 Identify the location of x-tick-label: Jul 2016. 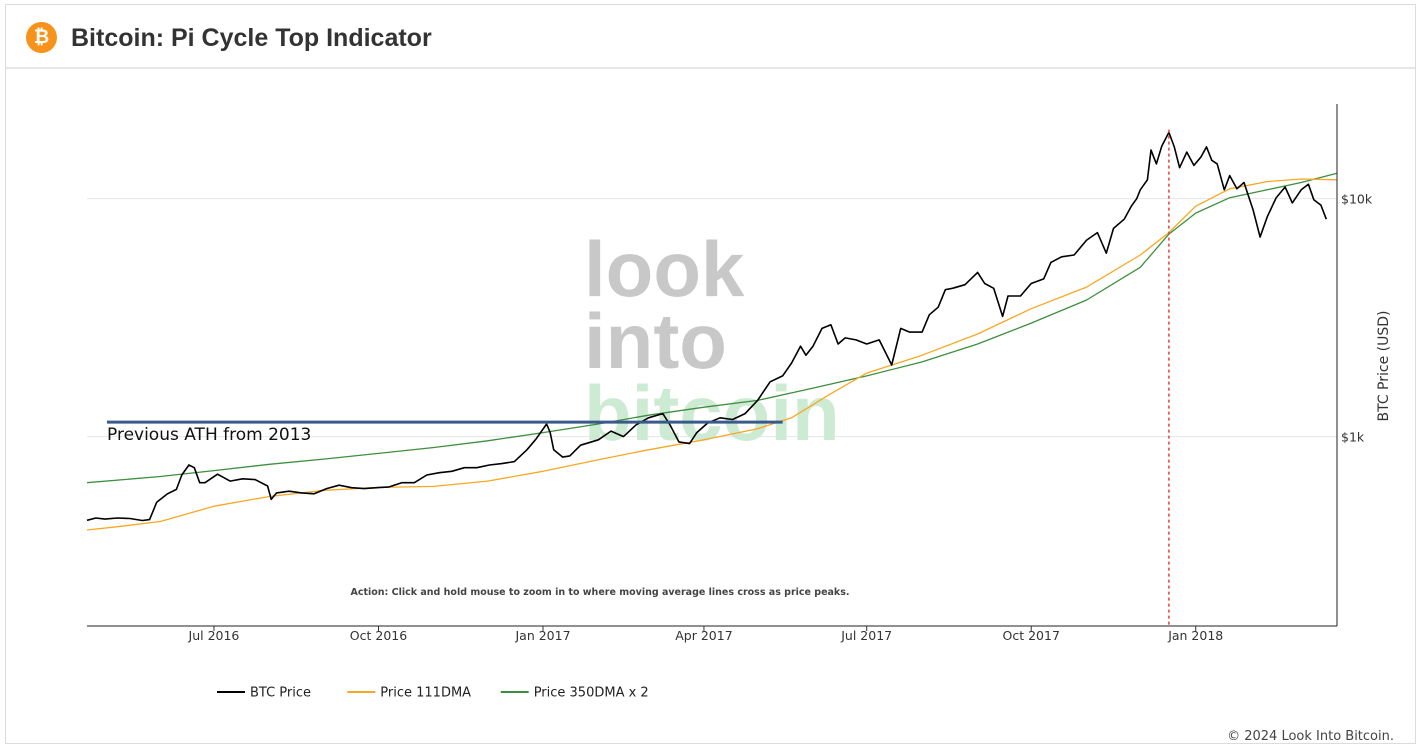
(214, 635).